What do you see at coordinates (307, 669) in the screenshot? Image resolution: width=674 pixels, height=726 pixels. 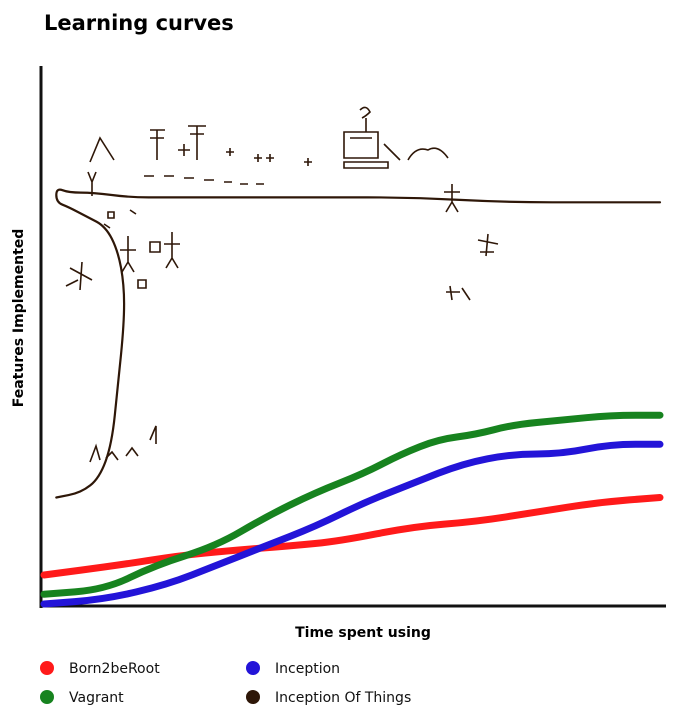 I see `legend-label-inception: Inception` at bounding box center [307, 669].